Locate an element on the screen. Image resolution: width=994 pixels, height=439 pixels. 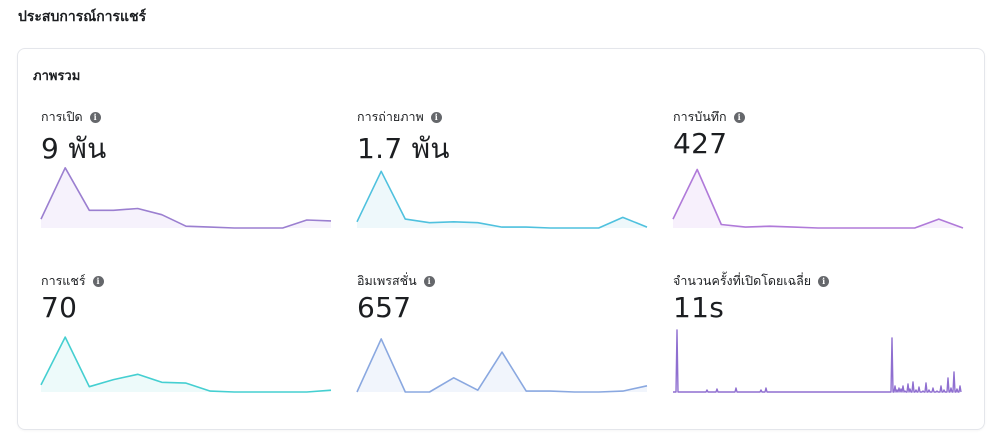
metric-shares: การแชร์ i 70 is located at coordinates (190, 346).